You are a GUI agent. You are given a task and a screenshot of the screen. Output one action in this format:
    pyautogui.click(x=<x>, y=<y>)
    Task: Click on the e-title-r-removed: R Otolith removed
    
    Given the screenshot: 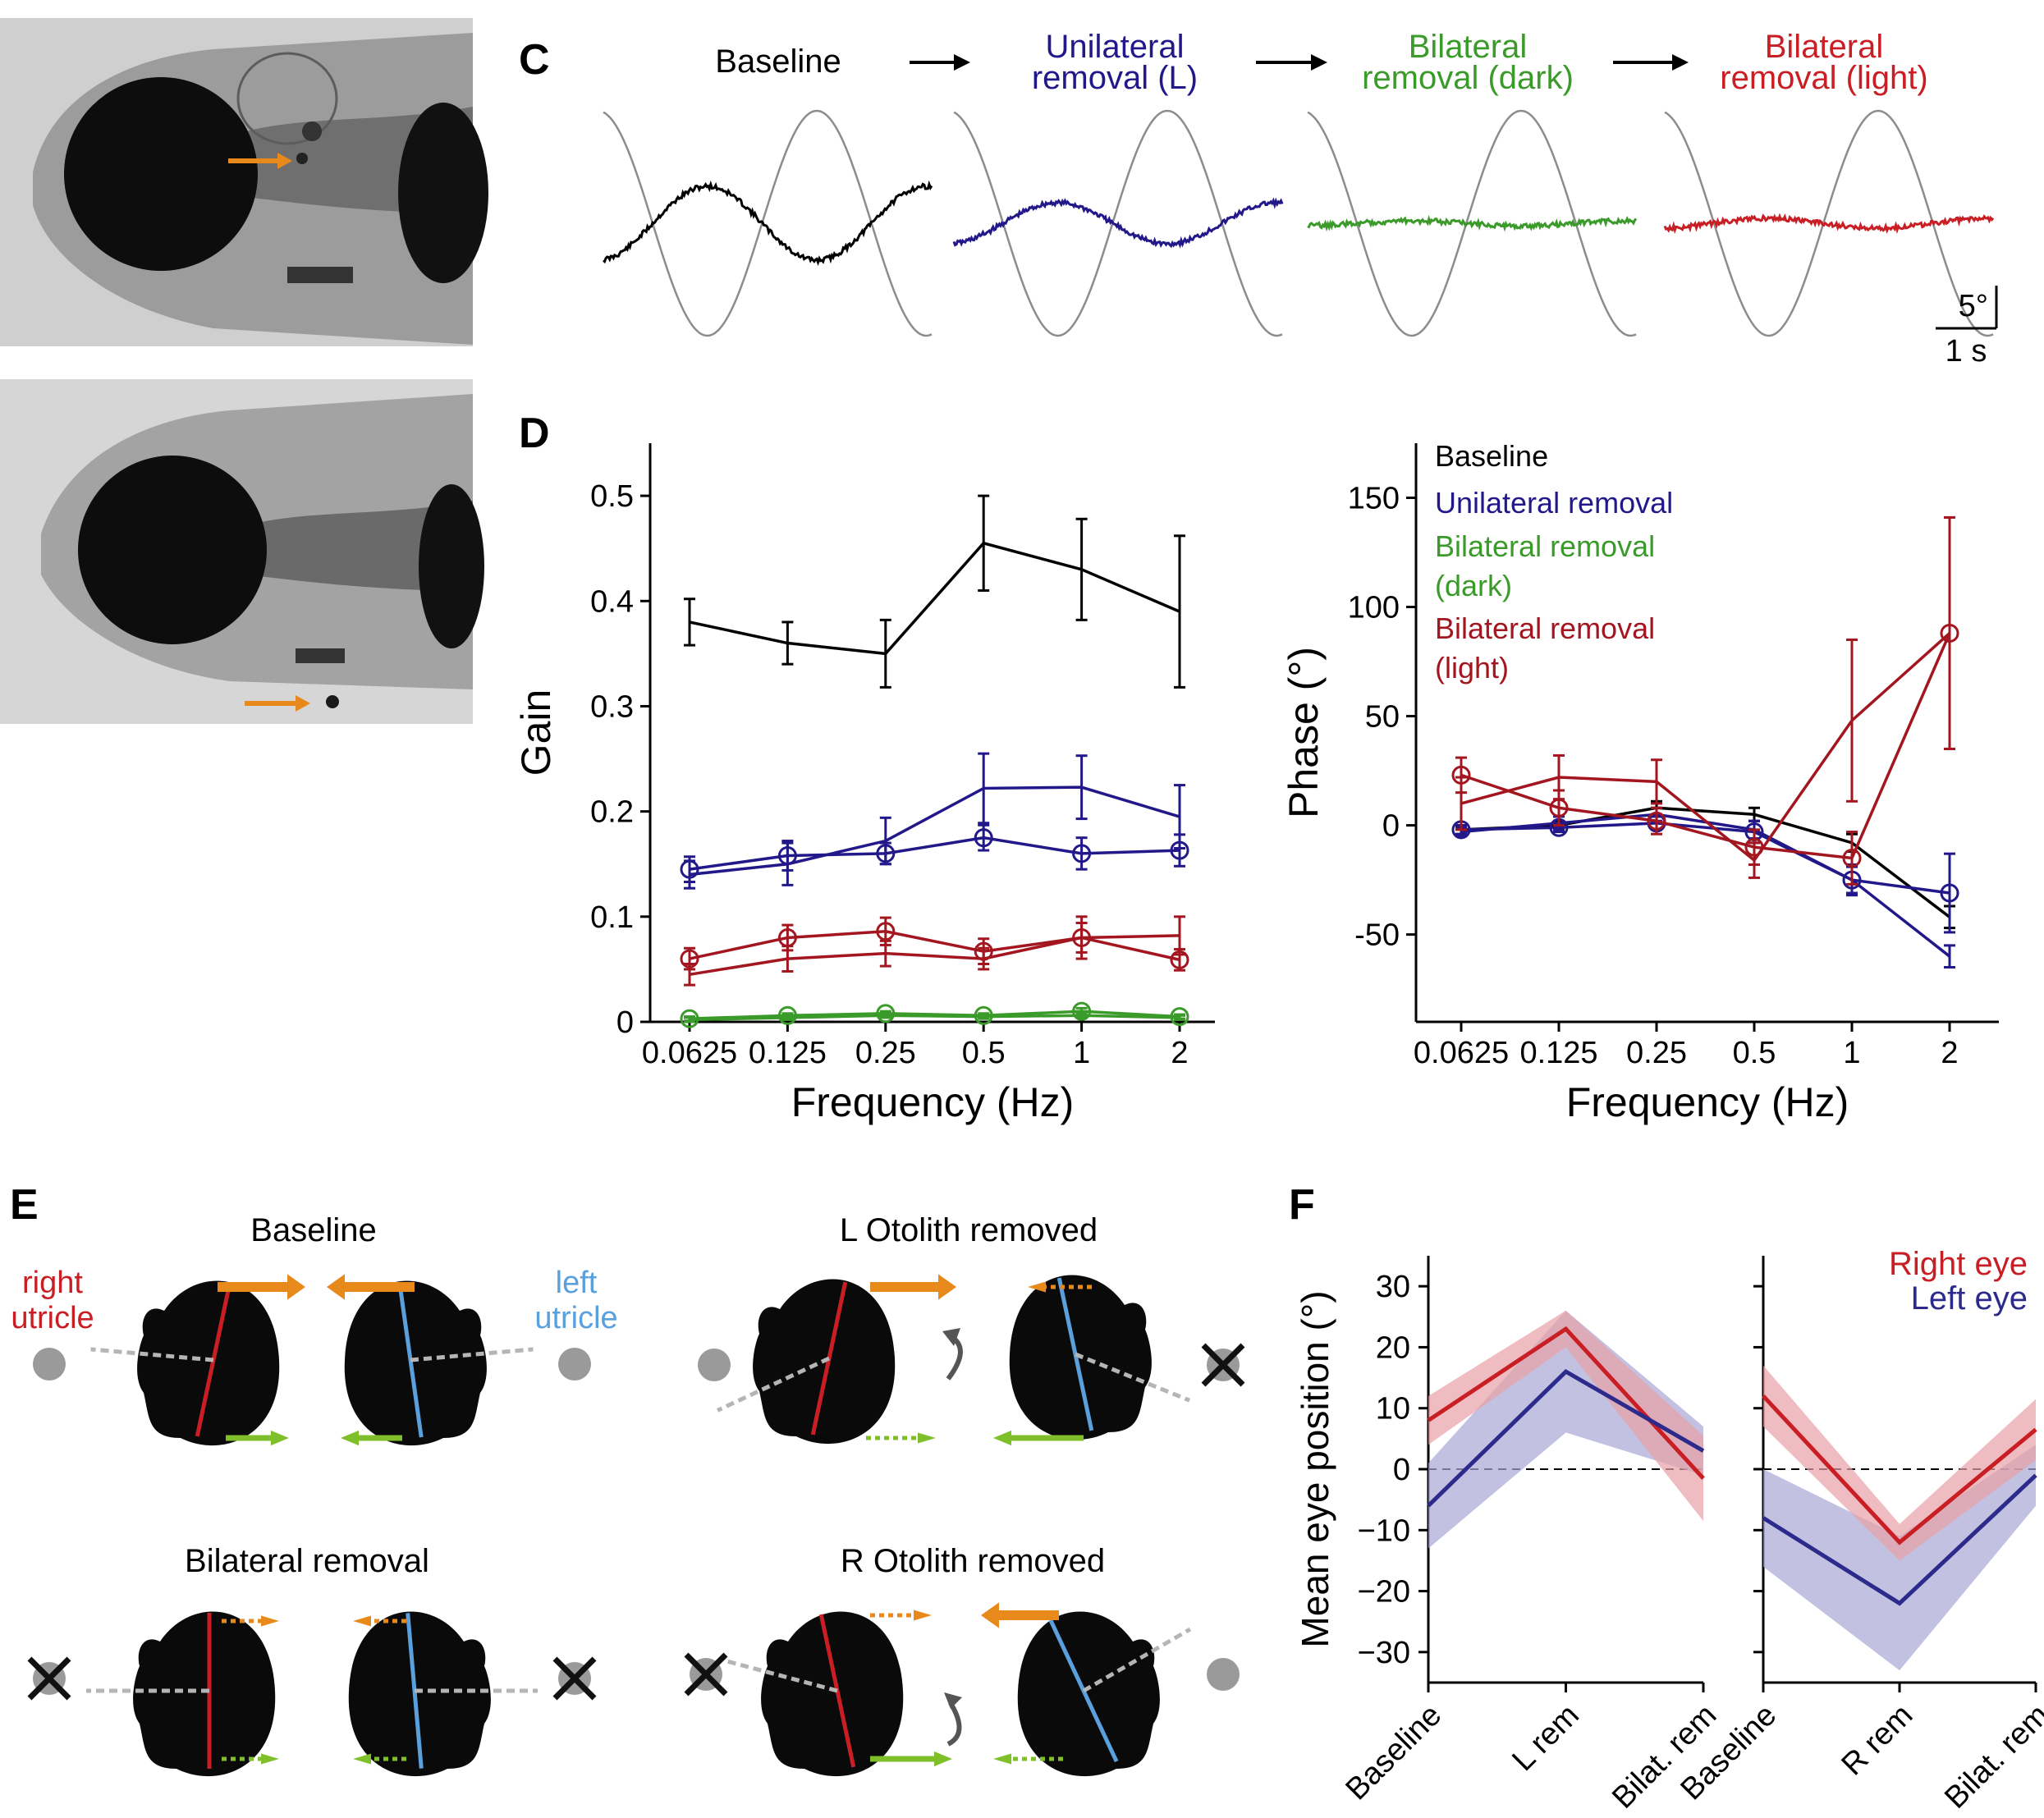 What is the action you would take?
    pyautogui.click(x=973, y=1561)
    